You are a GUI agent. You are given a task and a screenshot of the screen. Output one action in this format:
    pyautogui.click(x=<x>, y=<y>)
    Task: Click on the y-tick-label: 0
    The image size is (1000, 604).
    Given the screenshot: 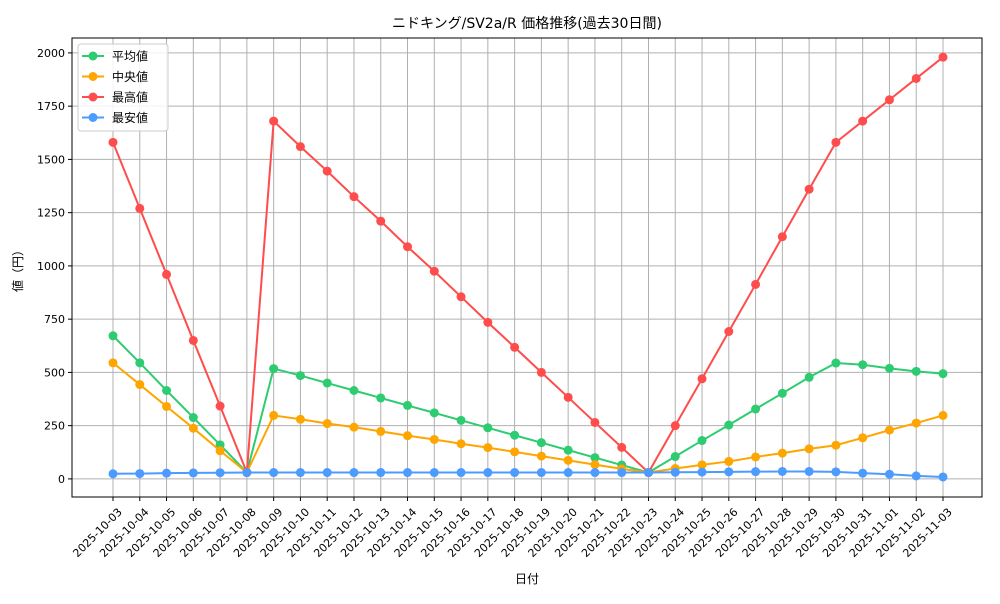 What is the action you would take?
    pyautogui.click(x=61, y=479)
    